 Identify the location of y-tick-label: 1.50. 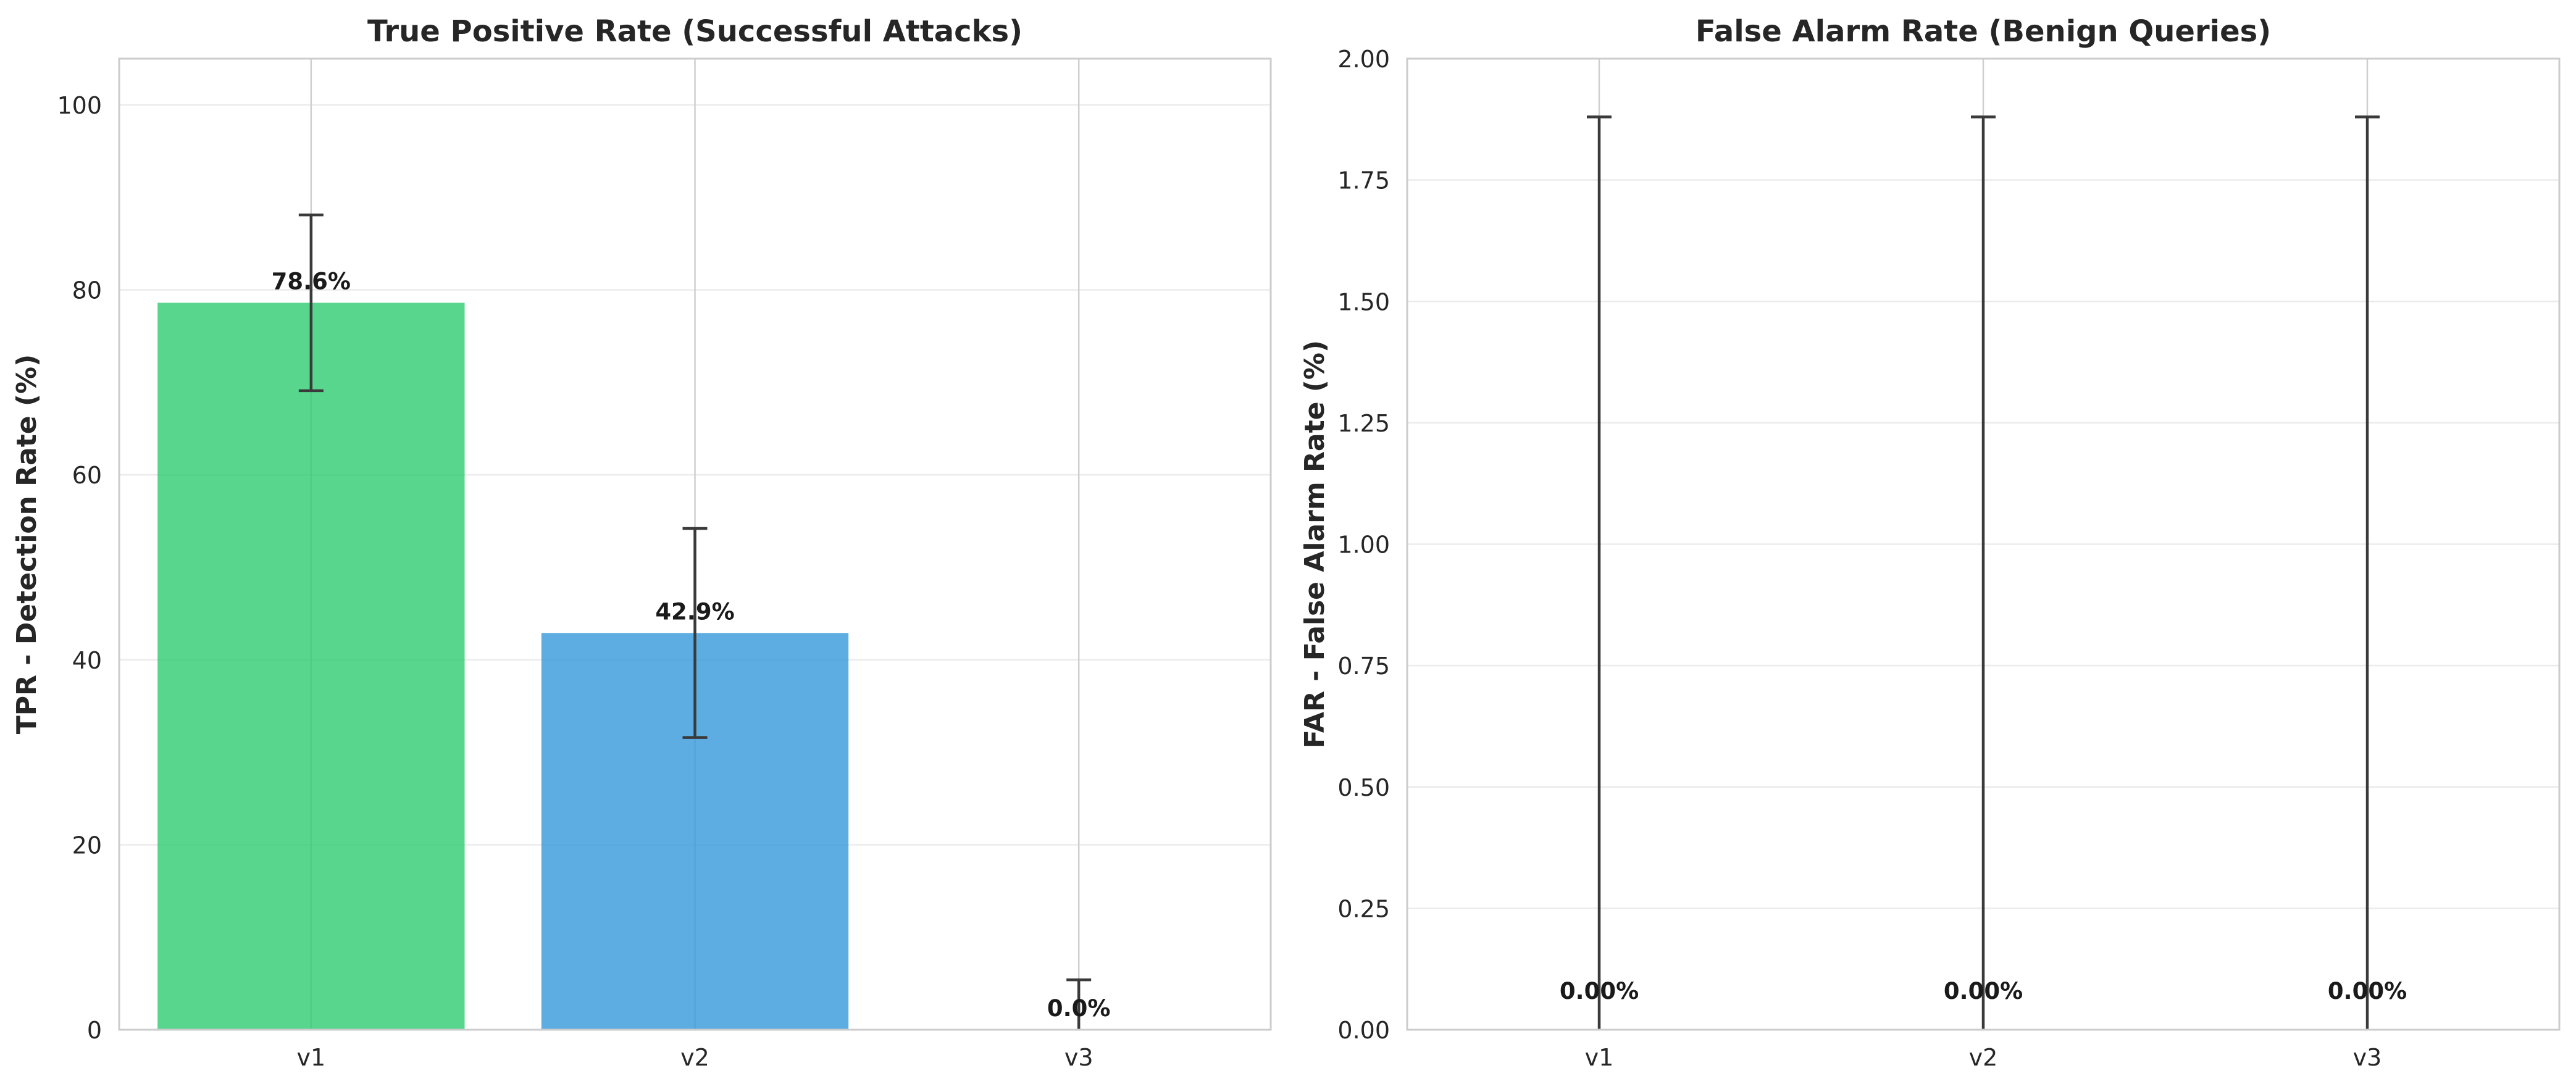
(1363, 301).